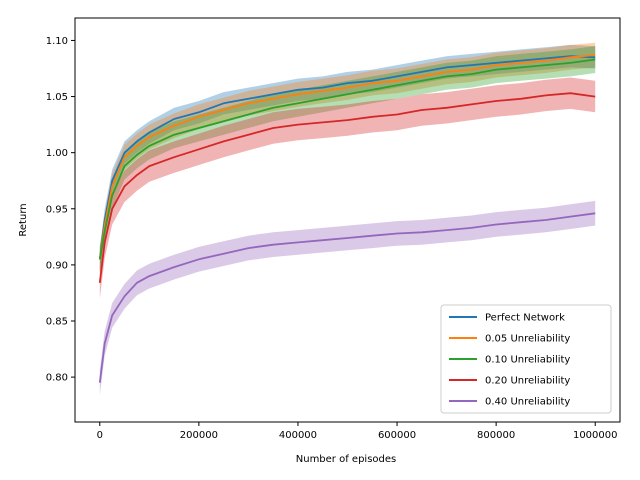 This screenshot has width=640, height=480. What do you see at coordinates (57, 322) in the screenshot?
I see `y-tick-label: 0.85` at bounding box center [57, 322].